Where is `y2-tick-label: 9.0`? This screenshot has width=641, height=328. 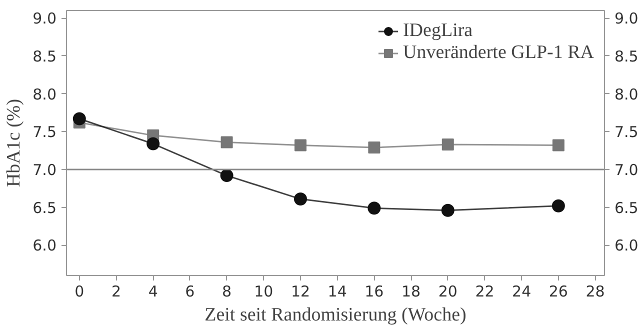 y2-tick-label: 9.0 is located at coordinates (626, 19).